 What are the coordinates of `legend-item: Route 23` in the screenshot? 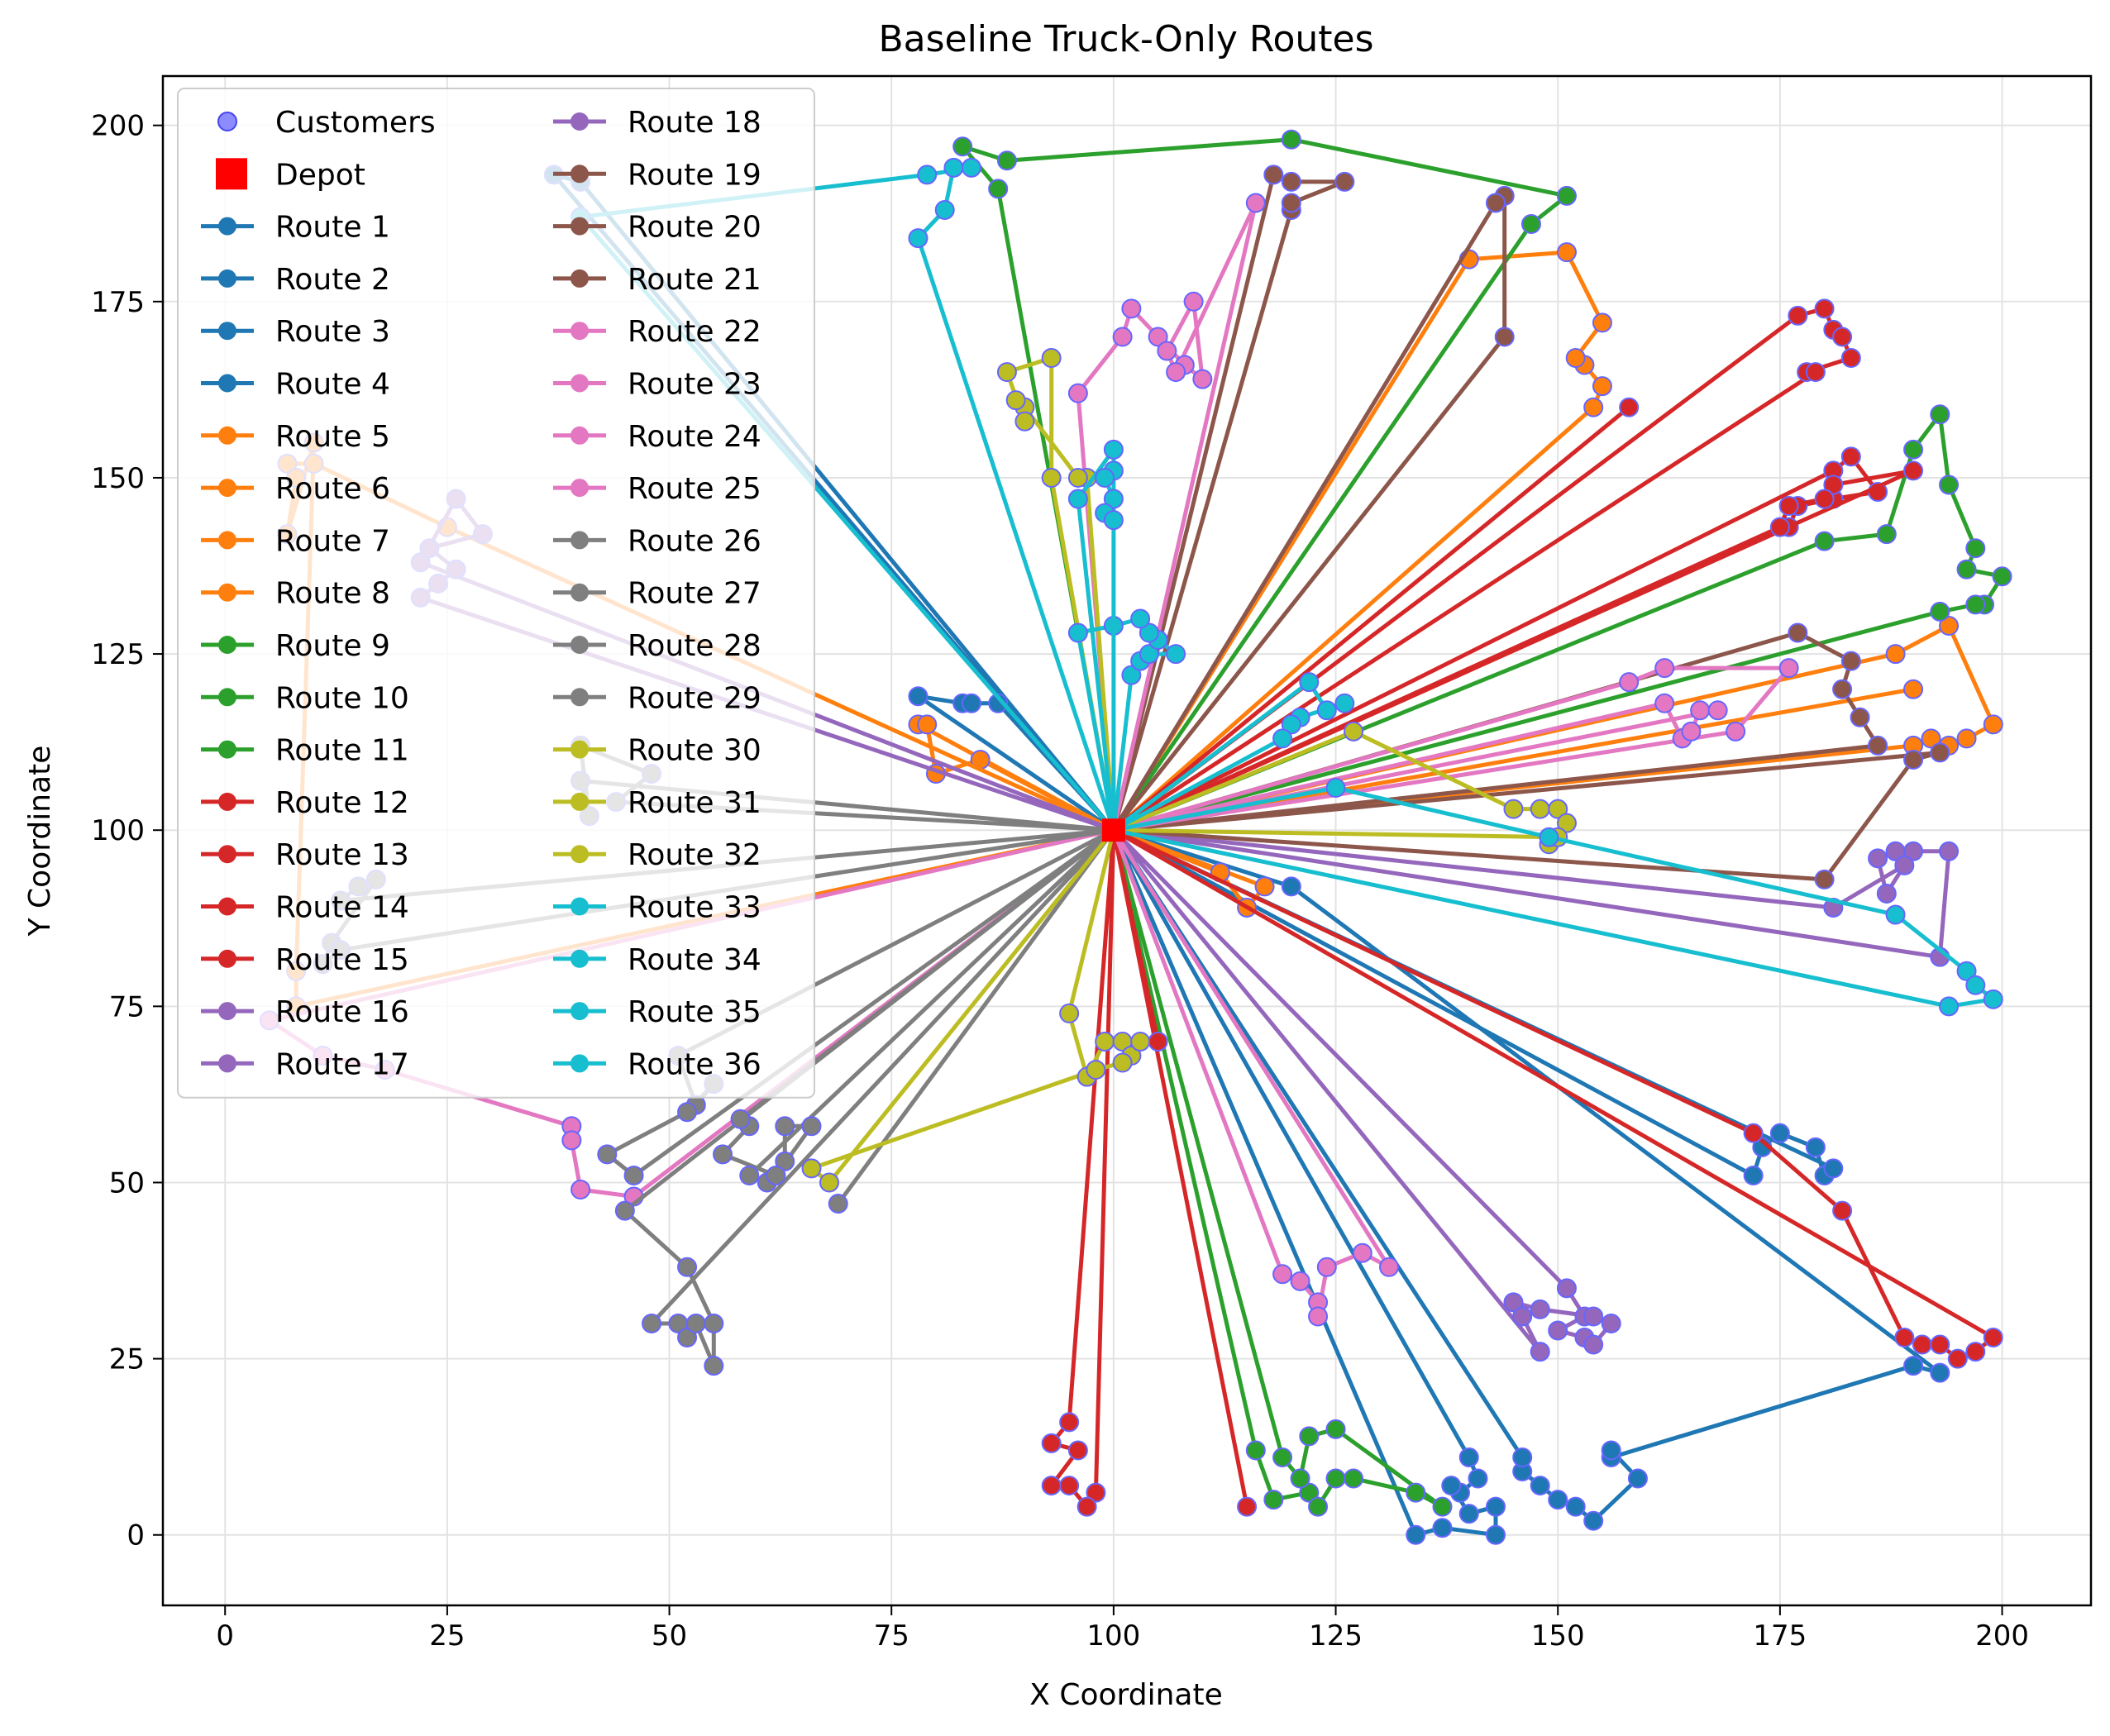 It's located at (657, 385).